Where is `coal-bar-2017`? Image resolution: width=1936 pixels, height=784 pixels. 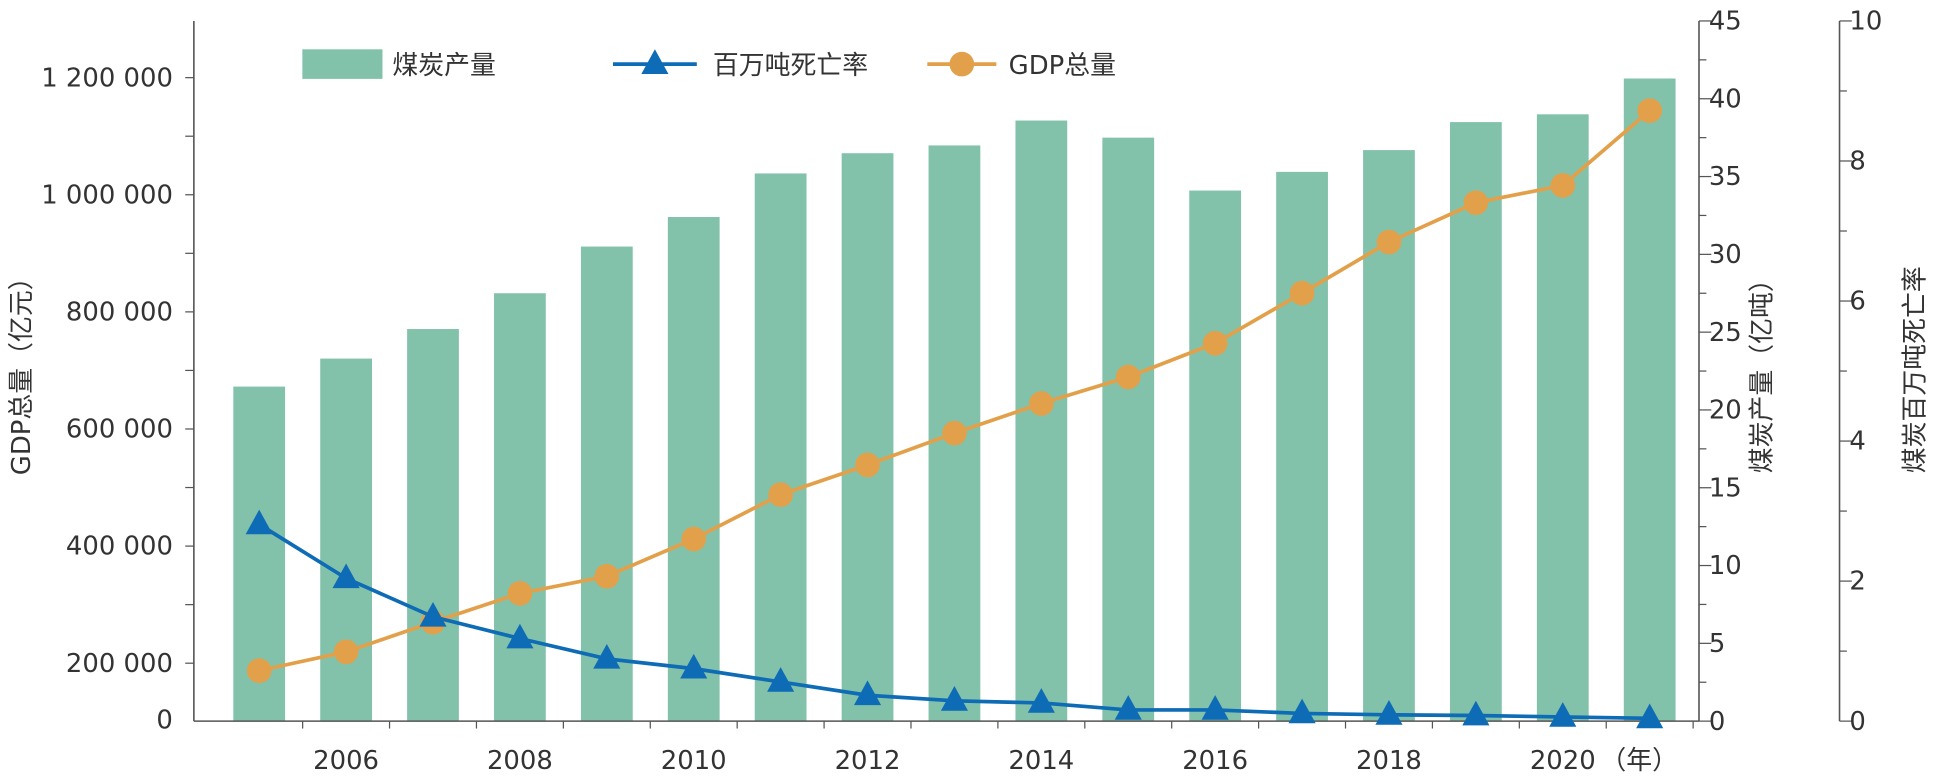
coal-bar-2017 is located at coordinates (1302, 446).